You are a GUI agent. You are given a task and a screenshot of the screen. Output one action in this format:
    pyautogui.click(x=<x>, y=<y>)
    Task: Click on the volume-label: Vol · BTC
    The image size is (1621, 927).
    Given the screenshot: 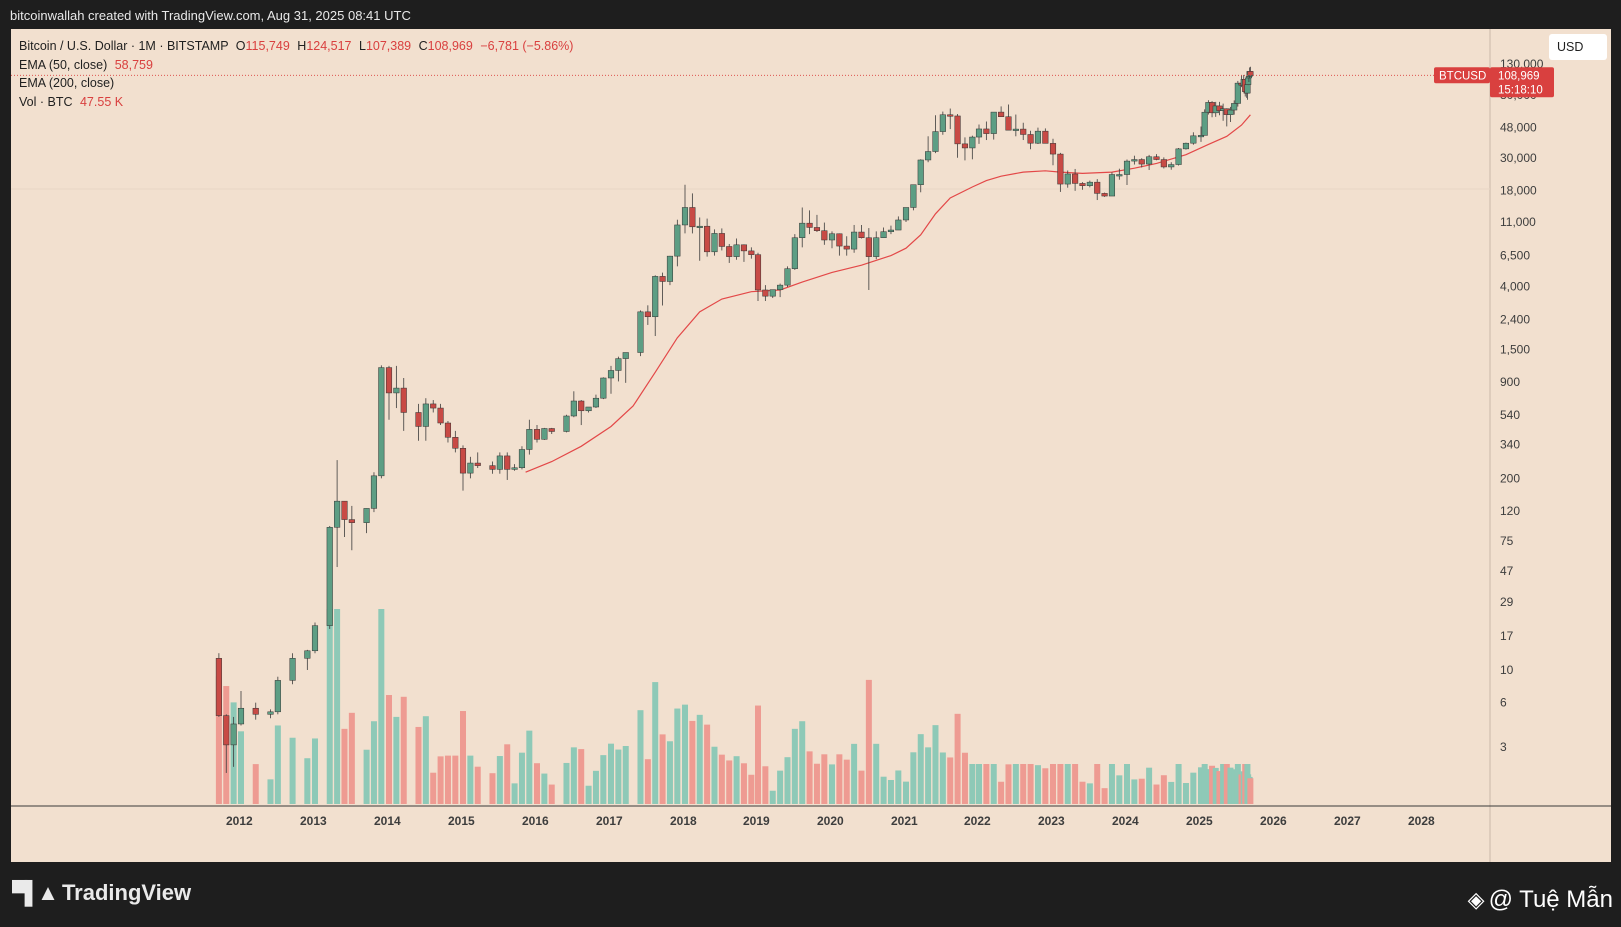 What is the action you would take?
    pyautogui.click(x=46, y=101)
    